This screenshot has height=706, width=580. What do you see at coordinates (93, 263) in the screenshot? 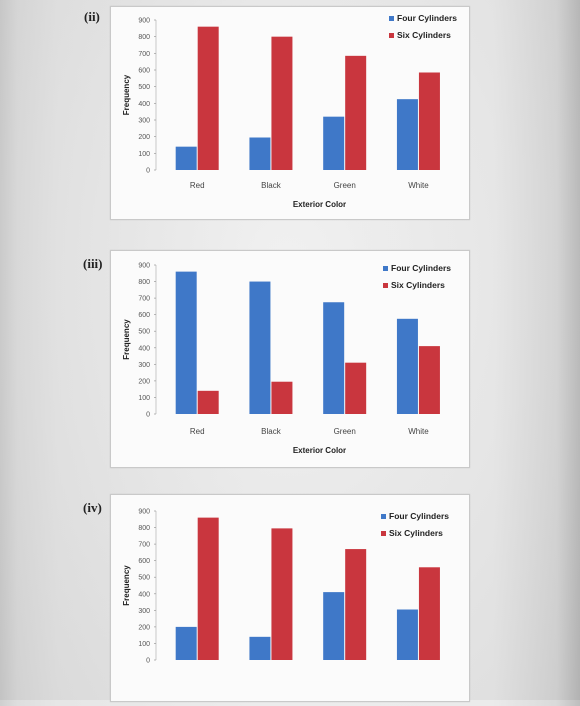
I see `part-label-iii: (iii)` at bounding box center [93, 263].